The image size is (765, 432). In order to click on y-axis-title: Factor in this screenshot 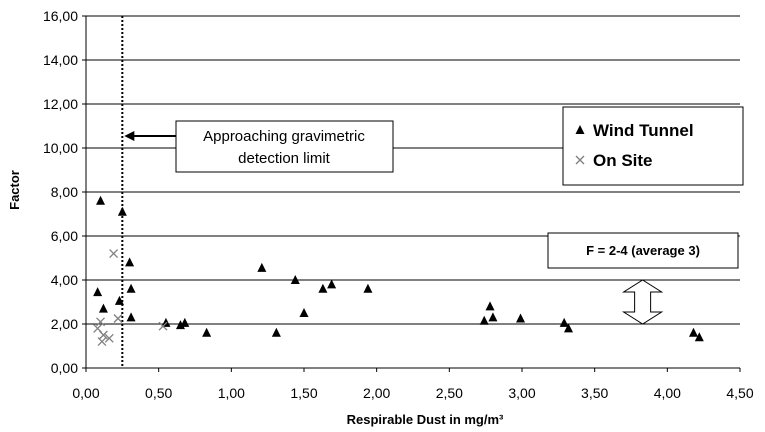, I will do `click(14, 190)`.